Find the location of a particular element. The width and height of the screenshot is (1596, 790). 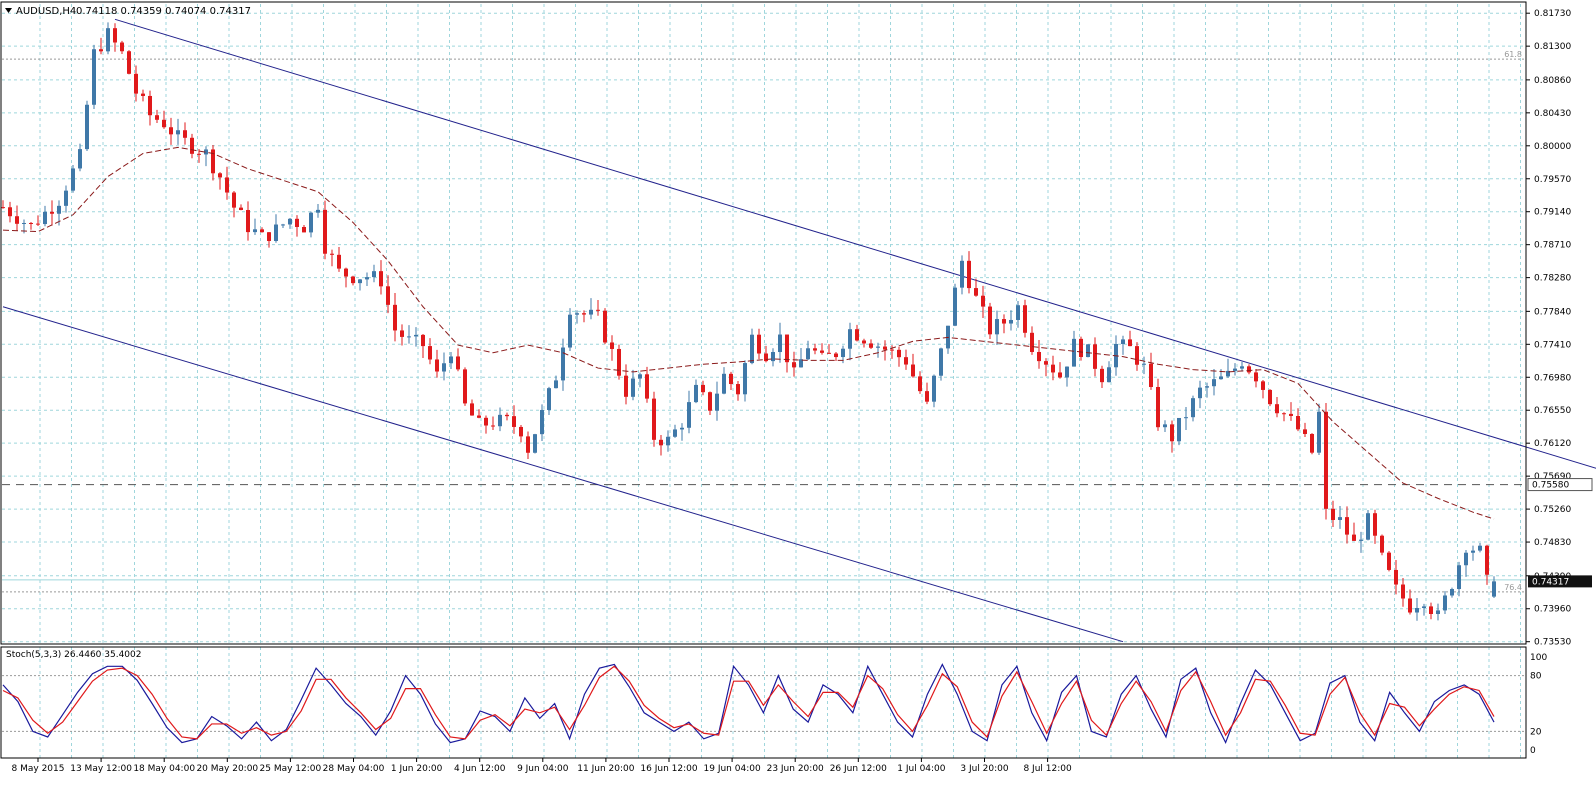

time-tick-label: 18 May 04:00 is located at coordinates (164, 769).